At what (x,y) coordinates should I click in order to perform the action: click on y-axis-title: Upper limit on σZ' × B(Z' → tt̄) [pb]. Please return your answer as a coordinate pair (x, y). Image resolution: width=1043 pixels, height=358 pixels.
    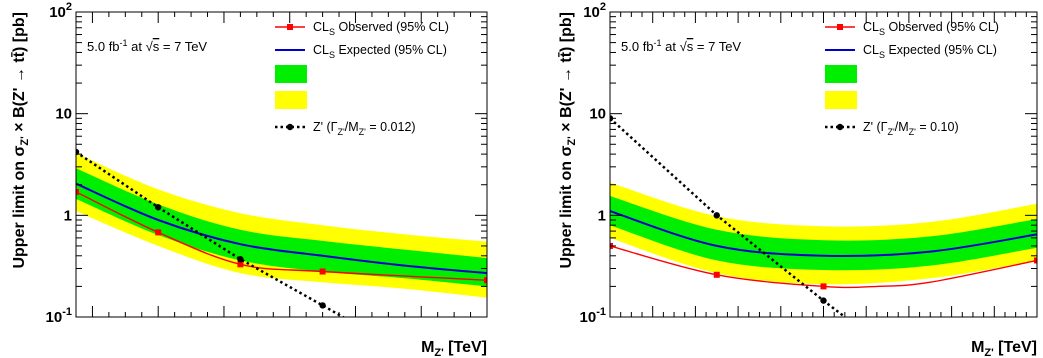
    Looking at the image, I should click on (567, 140).